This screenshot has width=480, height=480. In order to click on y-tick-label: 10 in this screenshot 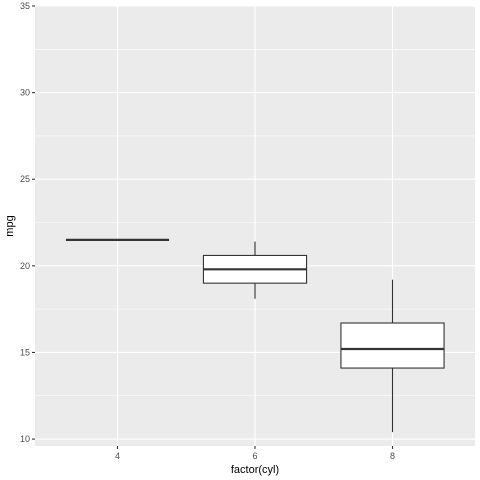, I will do `click(25, 439)`.